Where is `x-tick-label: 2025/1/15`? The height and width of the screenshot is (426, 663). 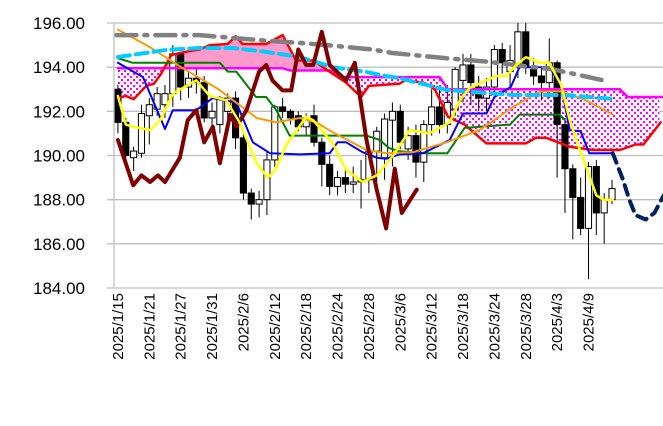
x-tick-label: 2025/1/15 is located at coordinates (118, 326).